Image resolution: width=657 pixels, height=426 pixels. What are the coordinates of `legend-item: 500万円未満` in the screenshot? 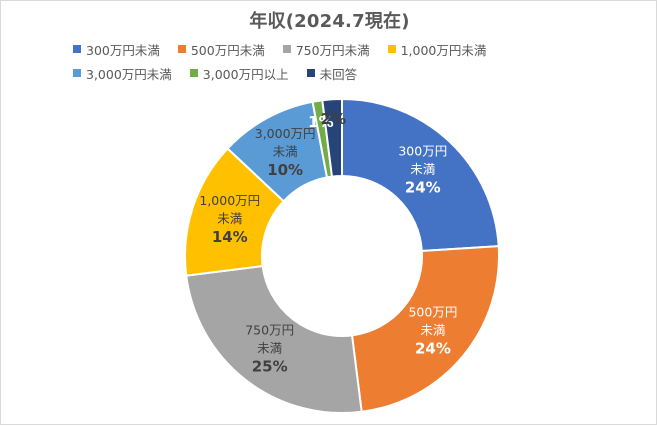 It's located at (221, 49).